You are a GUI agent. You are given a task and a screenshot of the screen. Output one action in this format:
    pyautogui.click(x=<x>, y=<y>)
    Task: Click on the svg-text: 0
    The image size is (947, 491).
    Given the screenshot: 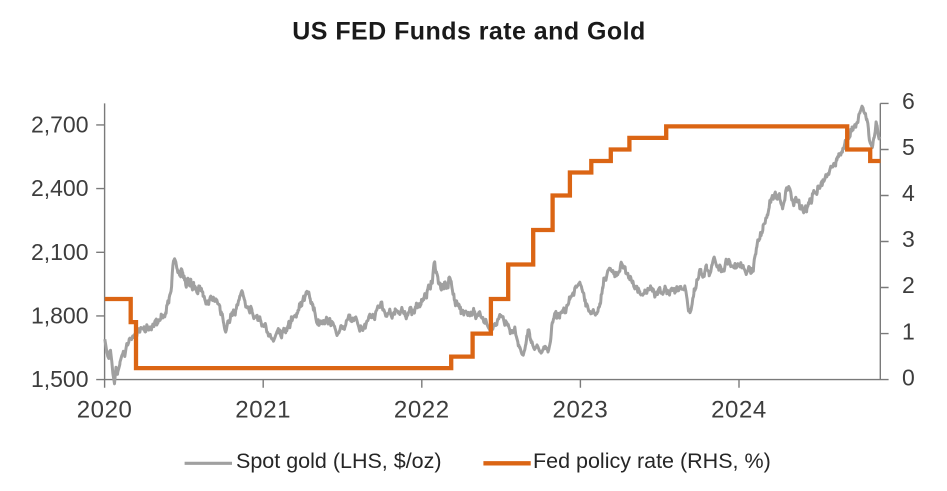 What is the action you would take?
    pyautogui.click(x=908, y=377)
    